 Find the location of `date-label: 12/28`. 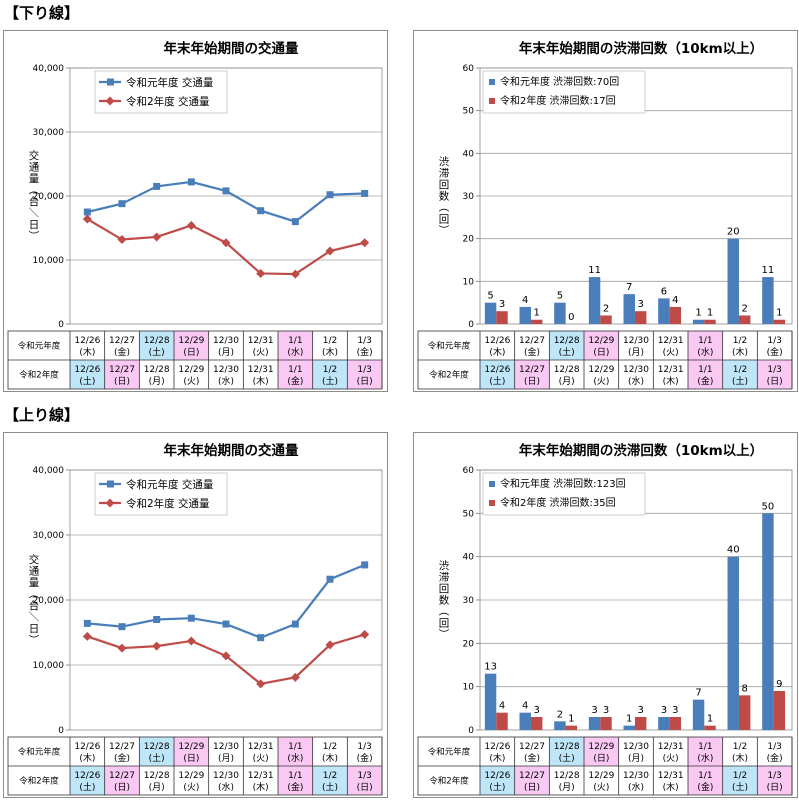

date-label: 12/28 is located at coordinates (567, 341).